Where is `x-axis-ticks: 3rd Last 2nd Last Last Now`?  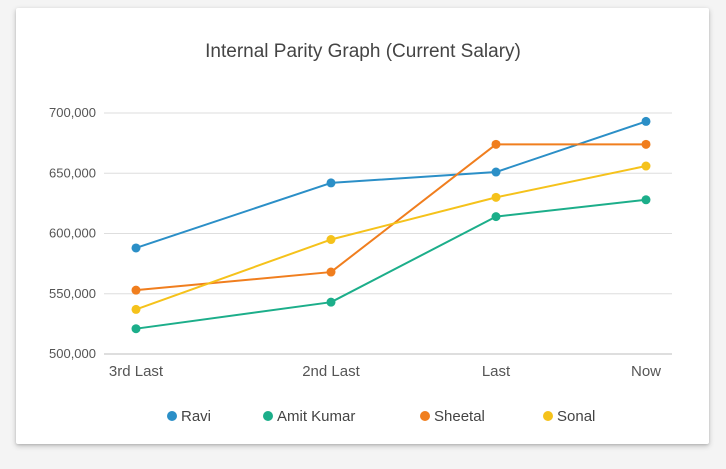
x-axis-ticks: 3rd Last 2nd Last Last Now is located at coordinates (385, 371).